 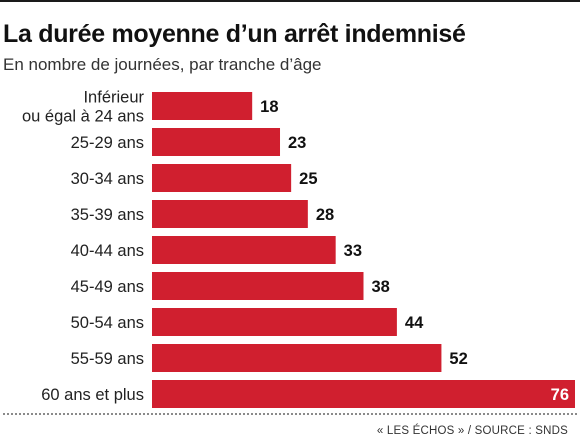 I want to click on category-label-6: 50-54 ans, so click(x=107, y=323).